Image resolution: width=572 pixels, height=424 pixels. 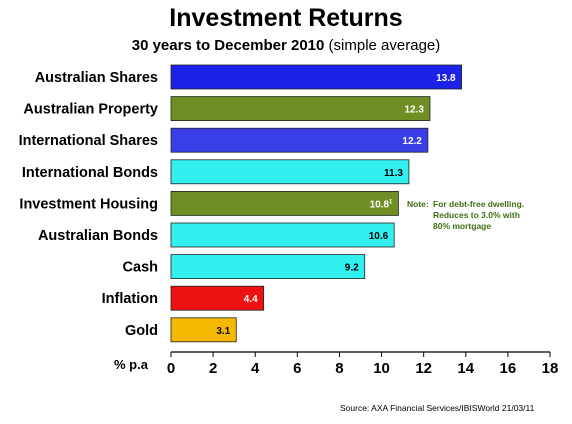 I want to click on data-label: 4.4, so click(x=251, y=299).